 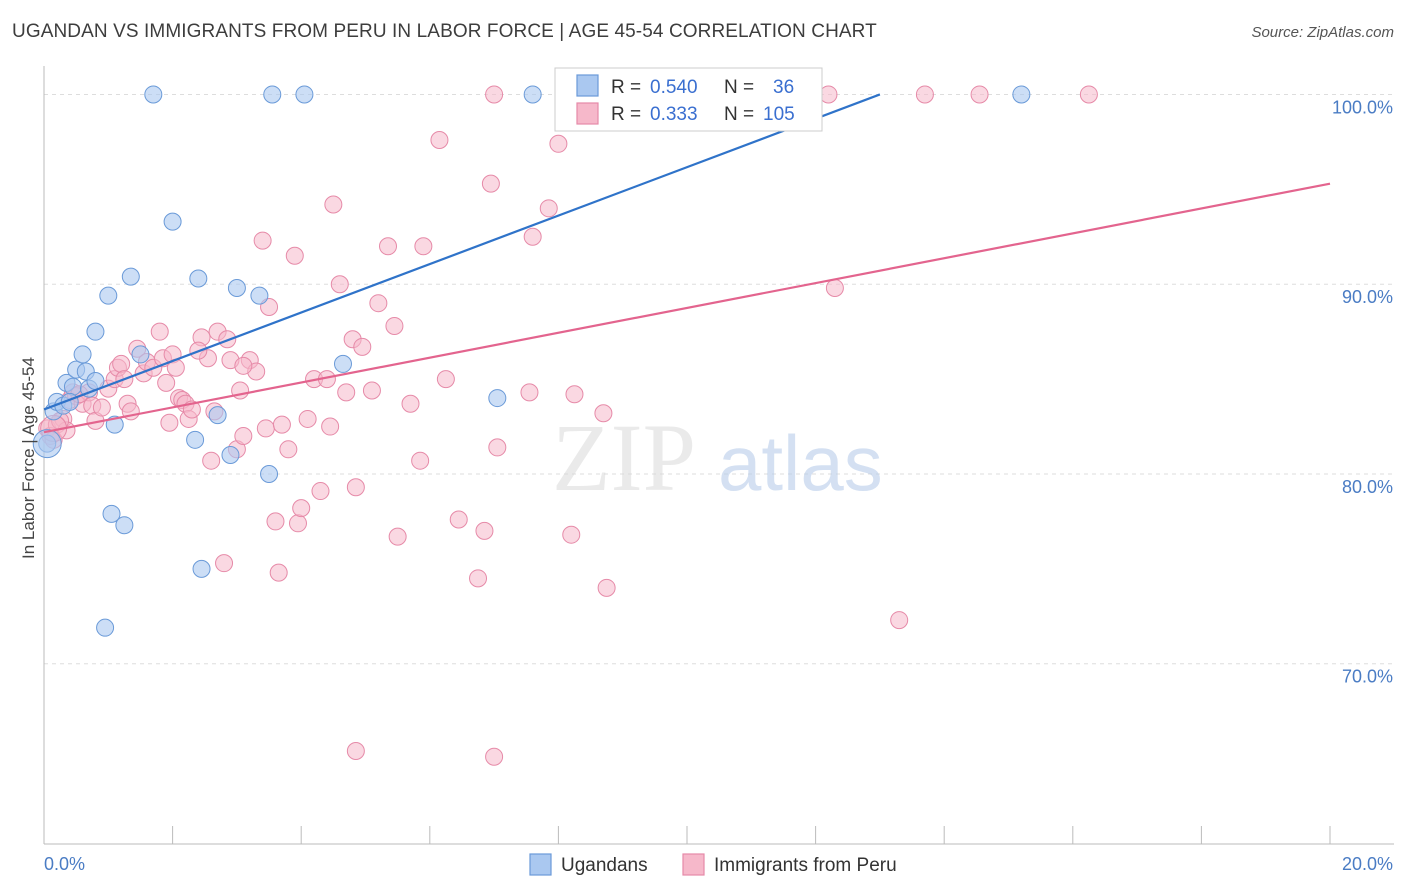 I want to click on y-tick-label: 90.0%, so click(x=1367, y=297).